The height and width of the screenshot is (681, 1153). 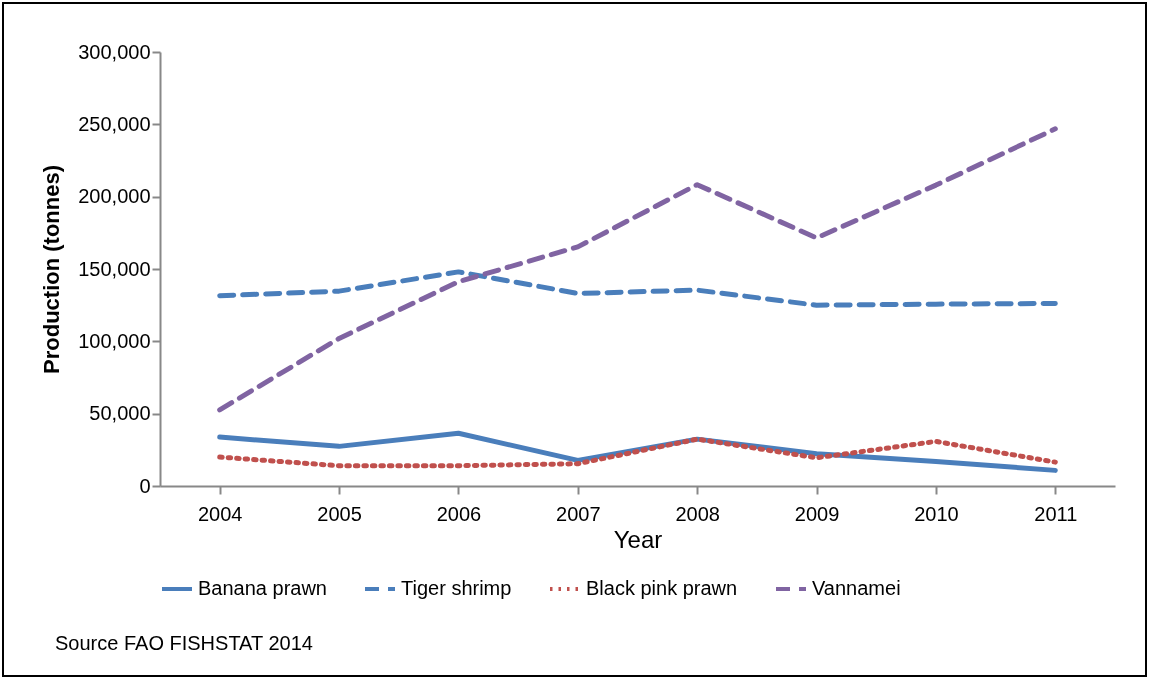 What do you see at coordinates (120, 413) in the screenshot?
I see `y-tick-label: 50,000` at bounding box center [120, 413].